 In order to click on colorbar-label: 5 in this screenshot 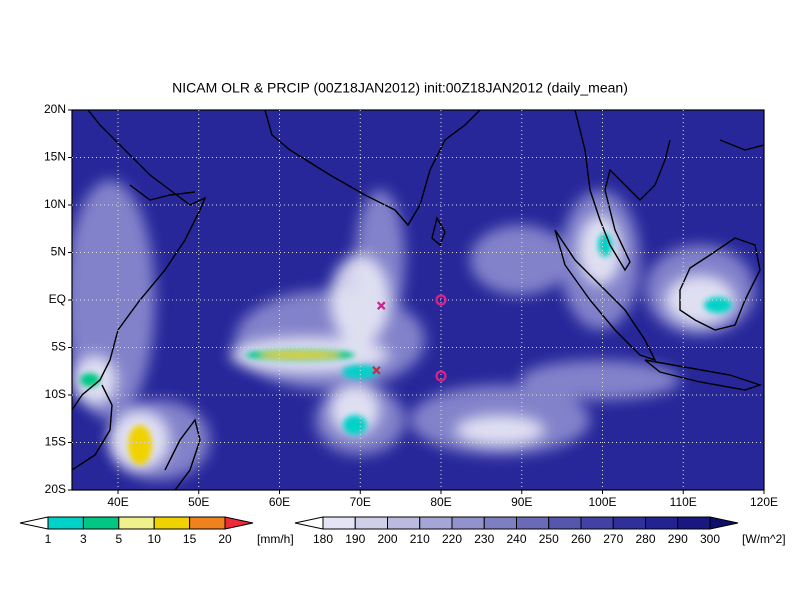, I will do `click(118, 539)`.